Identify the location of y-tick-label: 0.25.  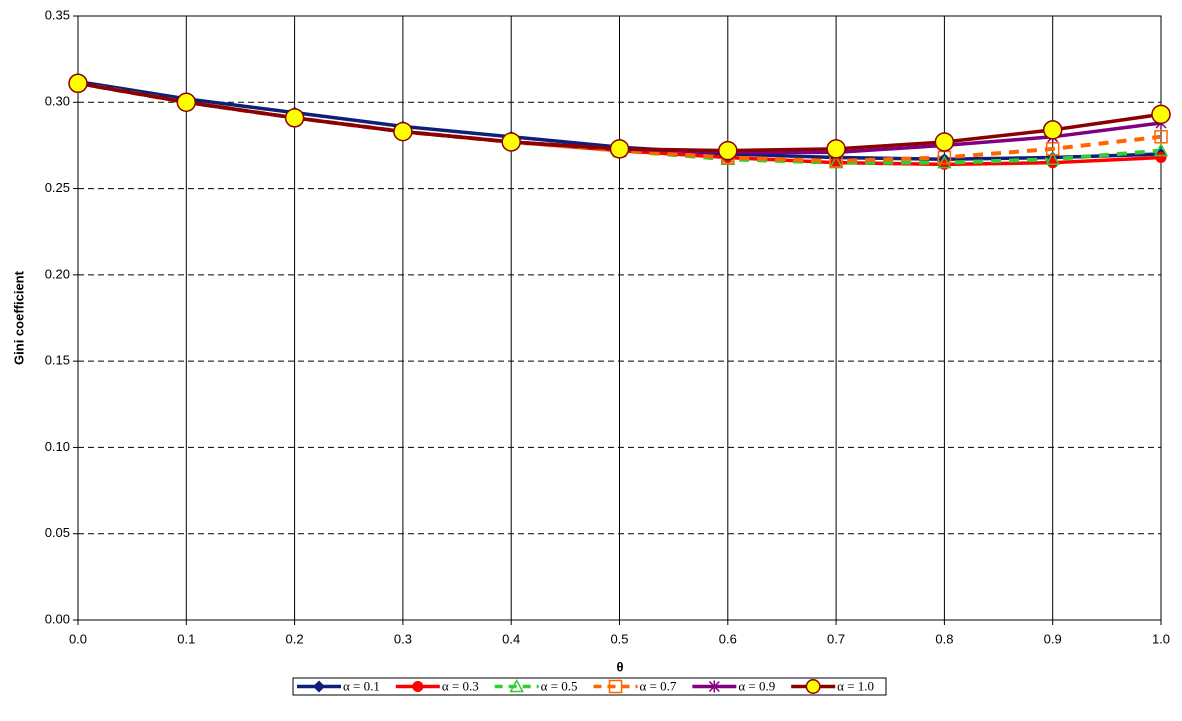
(57, 187).